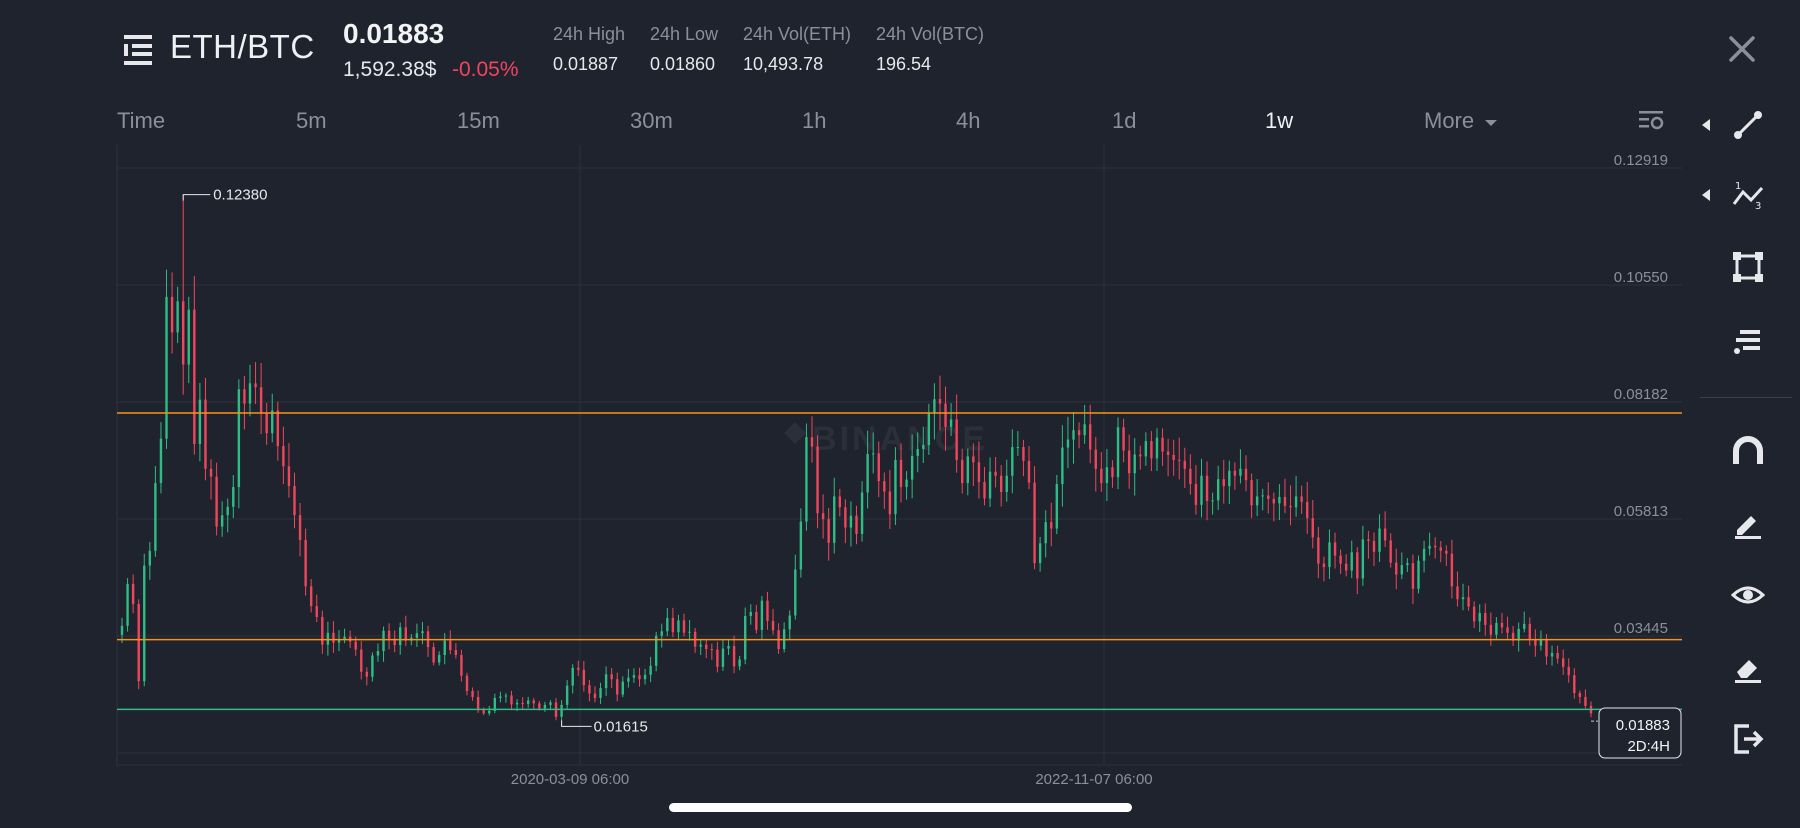 Image resolution: width=1800 pixels, height=828 pixels. What do you see at coordinates (1748, 739) in the screenshot?
I see `exit-icon` at bounding box center [1748, 739].